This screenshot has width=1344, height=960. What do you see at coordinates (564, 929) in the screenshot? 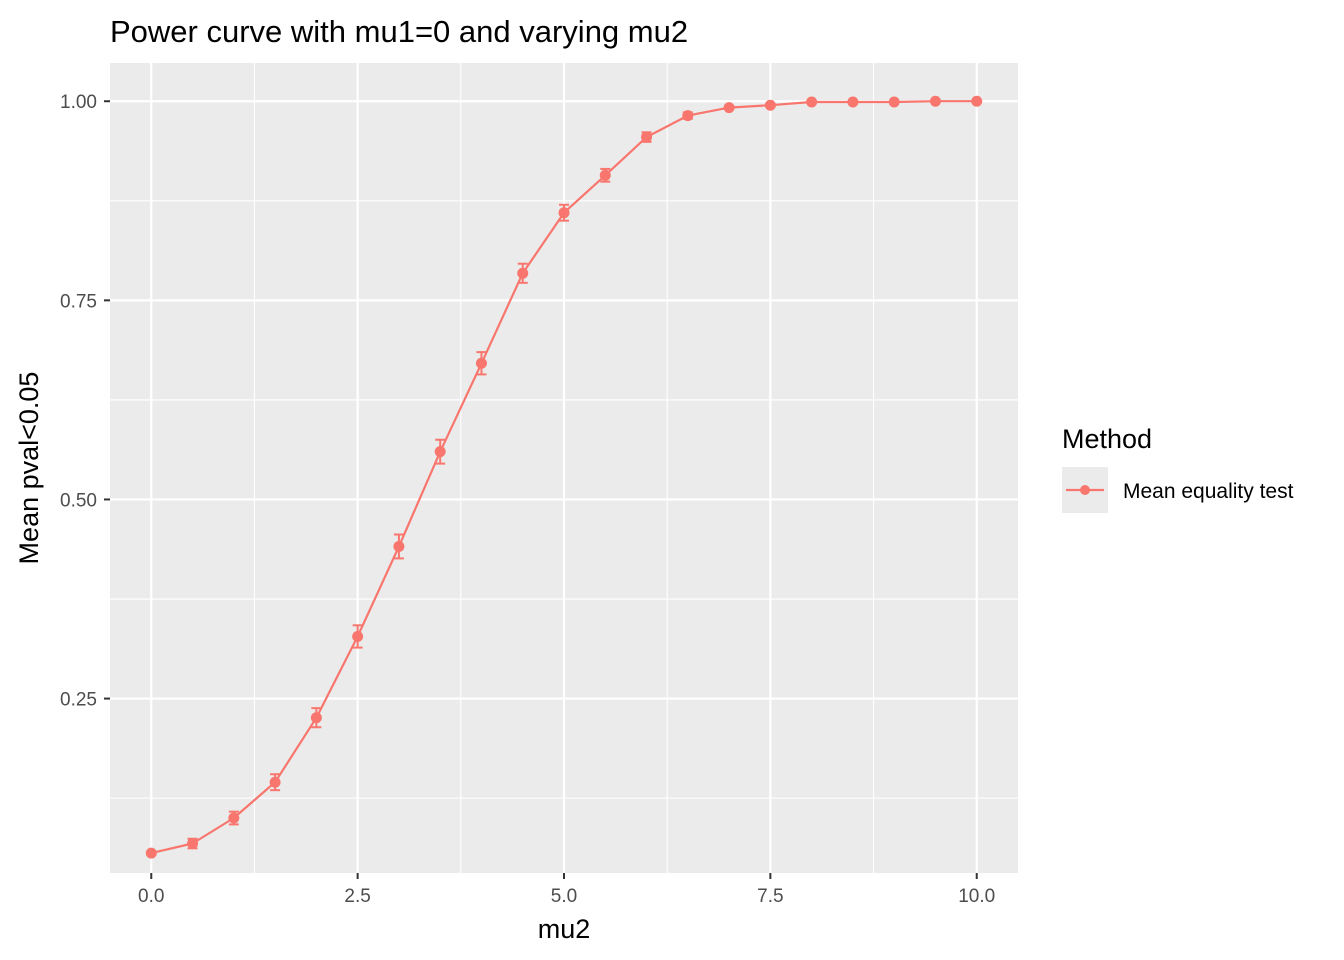
I see `x-axis-title: mu2` at bounding box center [564, 929].